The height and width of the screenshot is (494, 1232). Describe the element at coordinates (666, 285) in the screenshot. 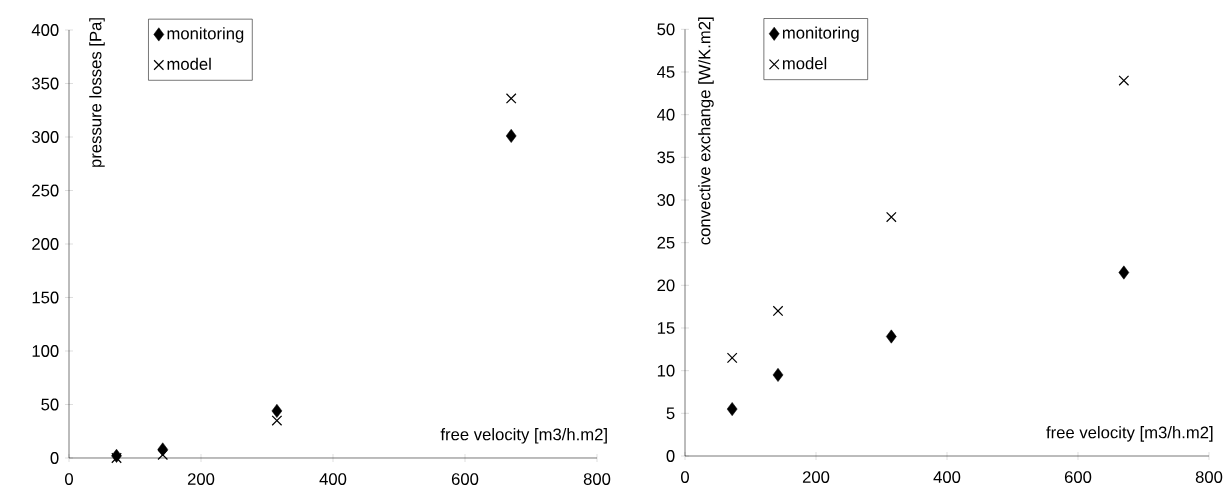

I see `y-tick-label: 20` at that location.